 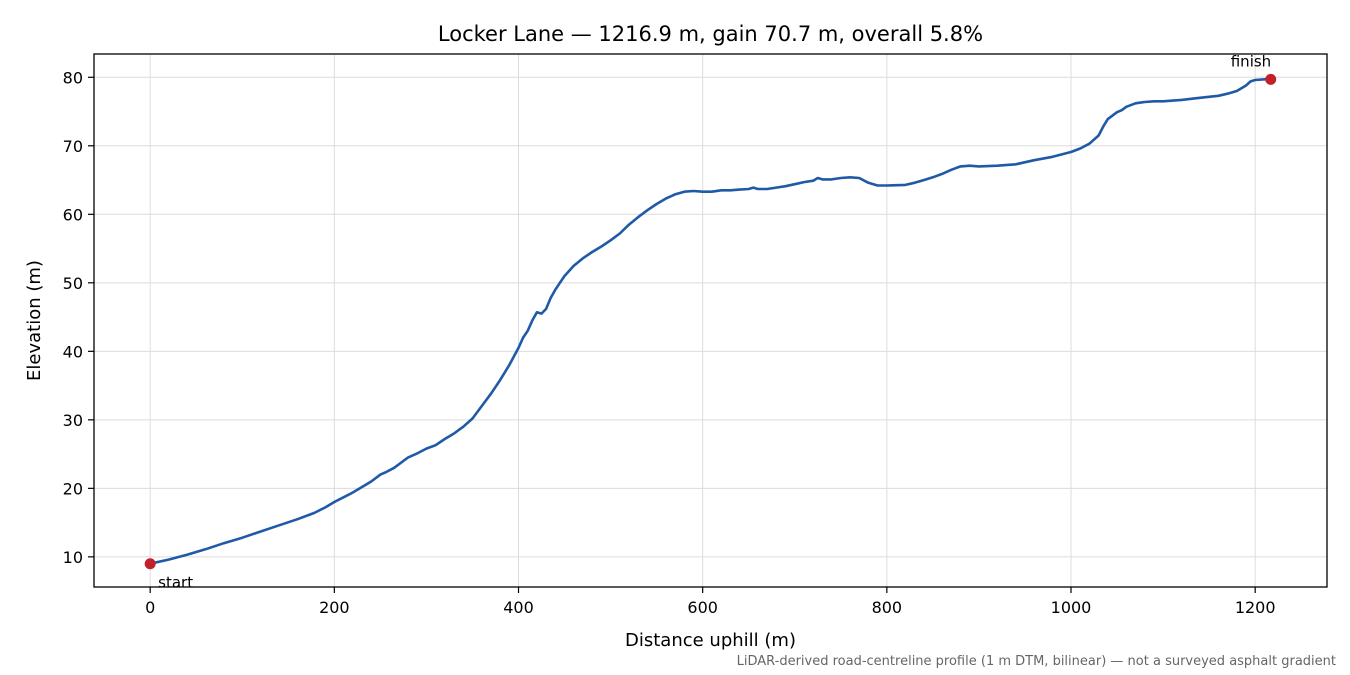 I want to click on y-tick-label: 40, so click(x=73, y=351).